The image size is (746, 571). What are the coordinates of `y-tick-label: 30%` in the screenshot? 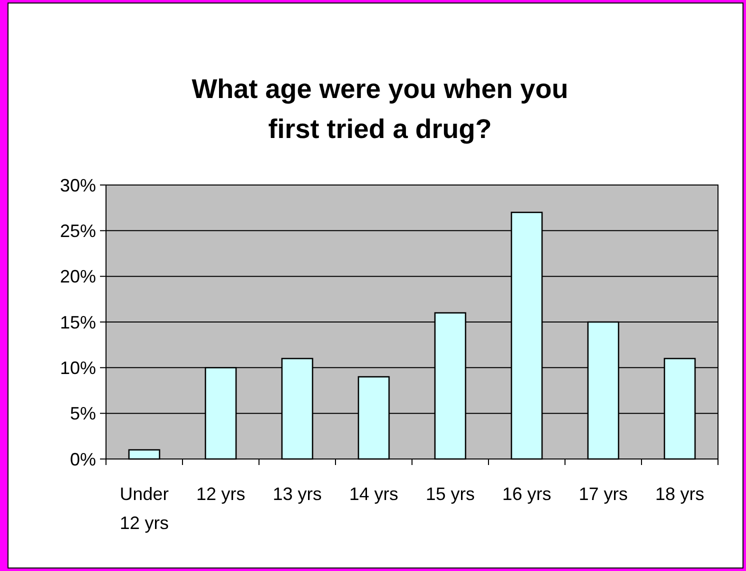 It's located at (78, 185).